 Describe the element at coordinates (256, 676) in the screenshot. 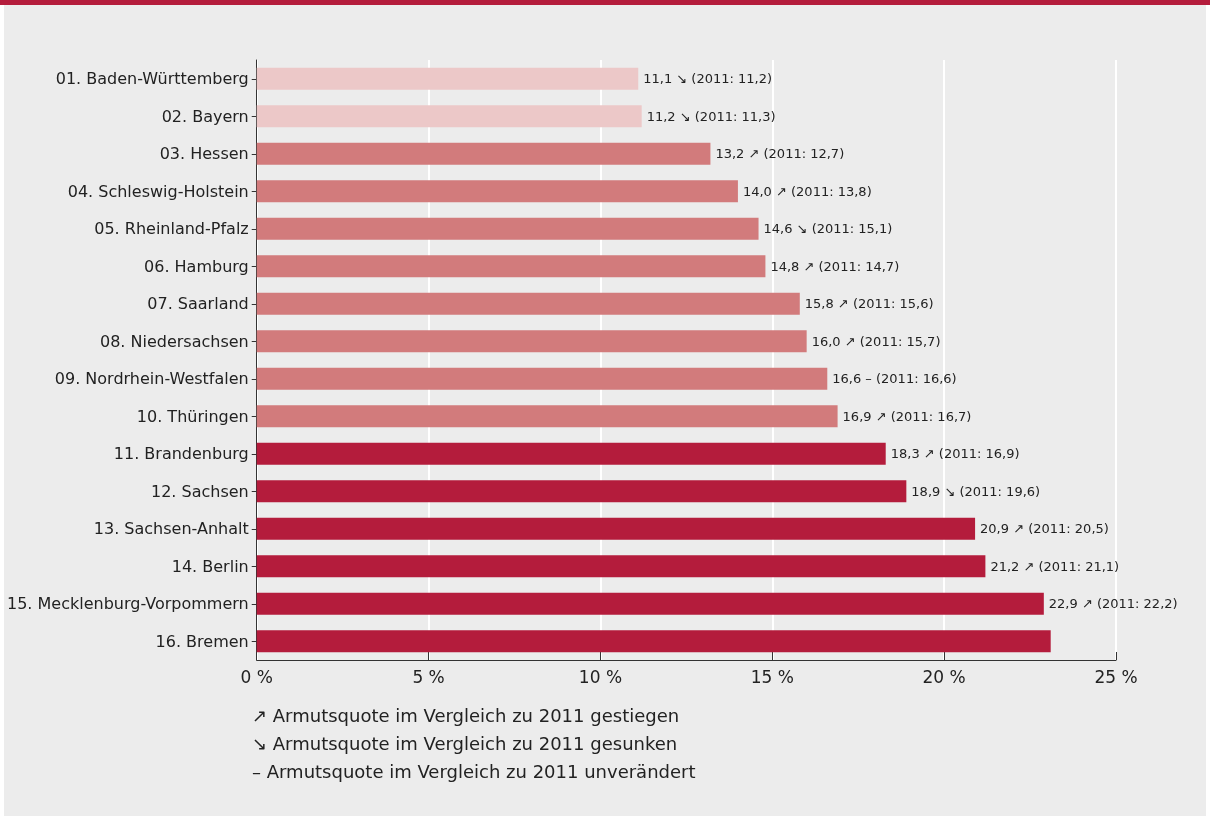

I see `x-tick-label: 0 %` at that location.